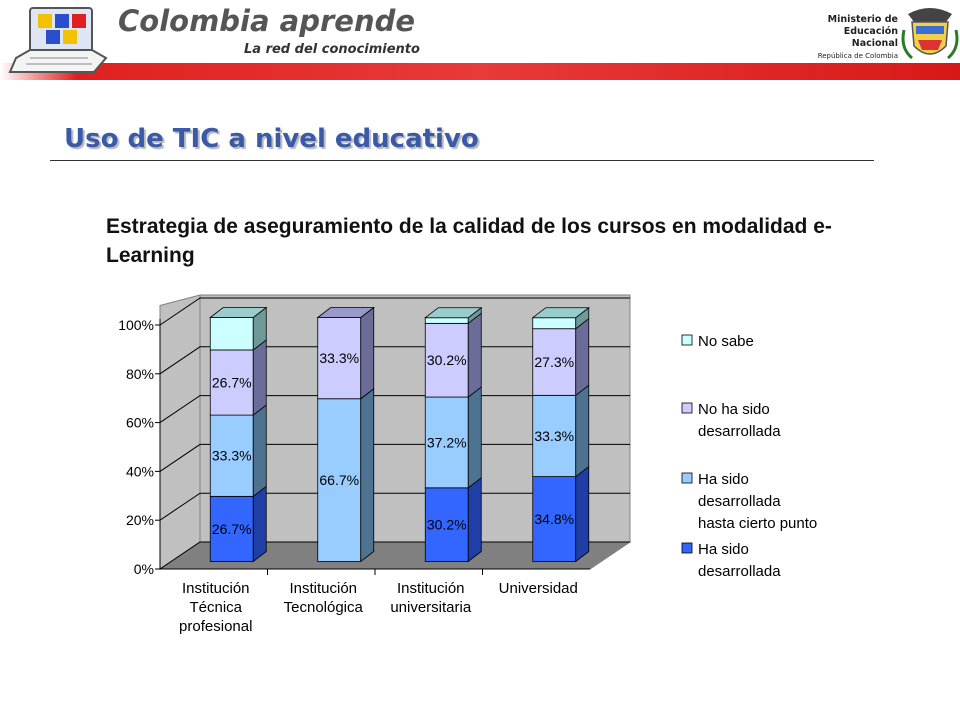  Describe the element at coordinates (136, 325) in the screenshot. I see `y-tick-label: 100%` at that location.